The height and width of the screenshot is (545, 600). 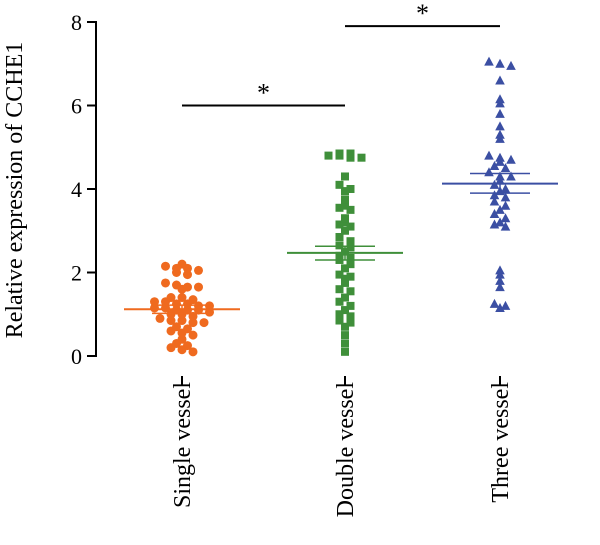 I want to click on x-category-label: Single vessel, so click(x=183, y=445).